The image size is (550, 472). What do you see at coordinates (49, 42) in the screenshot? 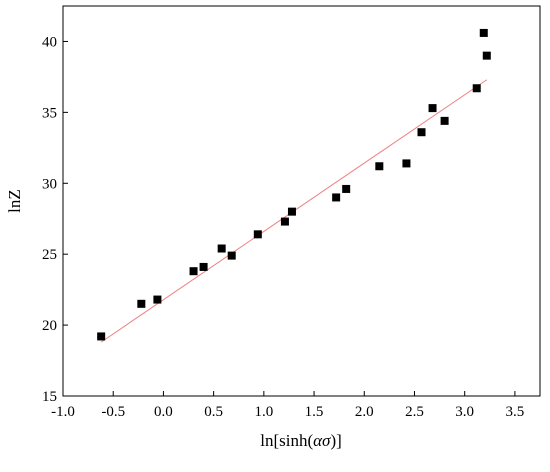
I see `y-tick-label: 40` at bounding box center [49, 42].